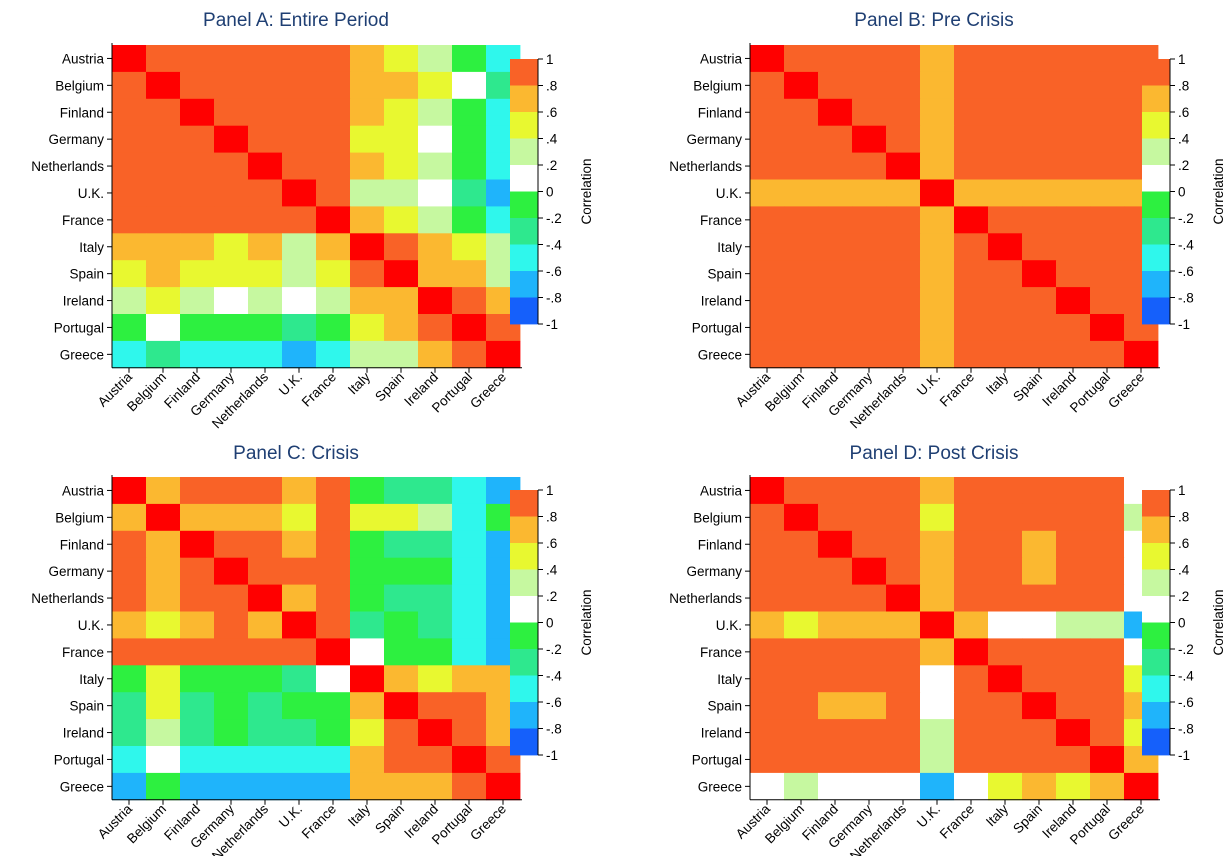  I want to click on cell-greece-france, so click(333, 786).